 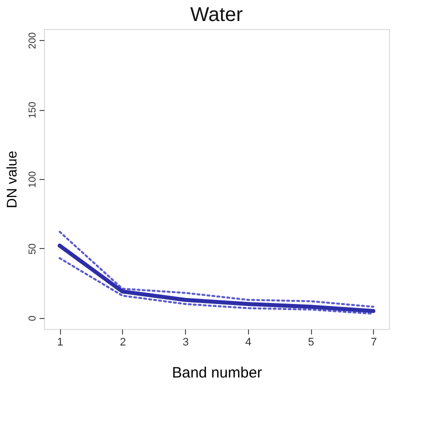 I want to click on x-tick-label: 7, so click(x=373, y=342).